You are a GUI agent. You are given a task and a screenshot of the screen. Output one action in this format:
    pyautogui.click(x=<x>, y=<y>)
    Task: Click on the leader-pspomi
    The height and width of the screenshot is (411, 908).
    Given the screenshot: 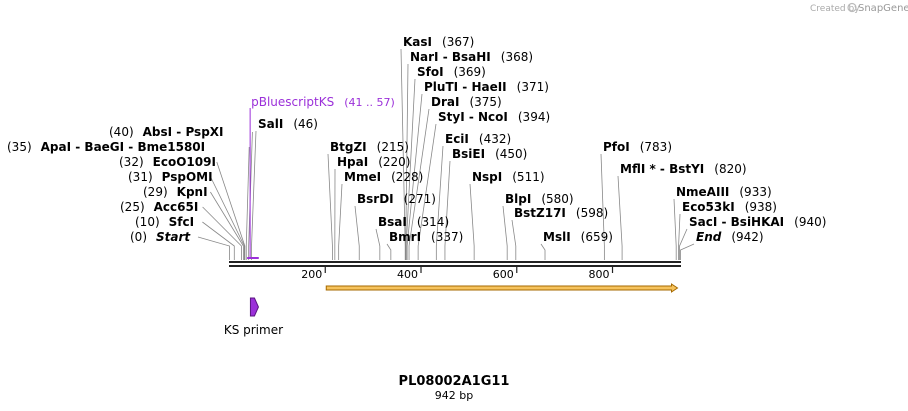 What is the action you would take?
    pyautogui.click(x=227, y=218)
    